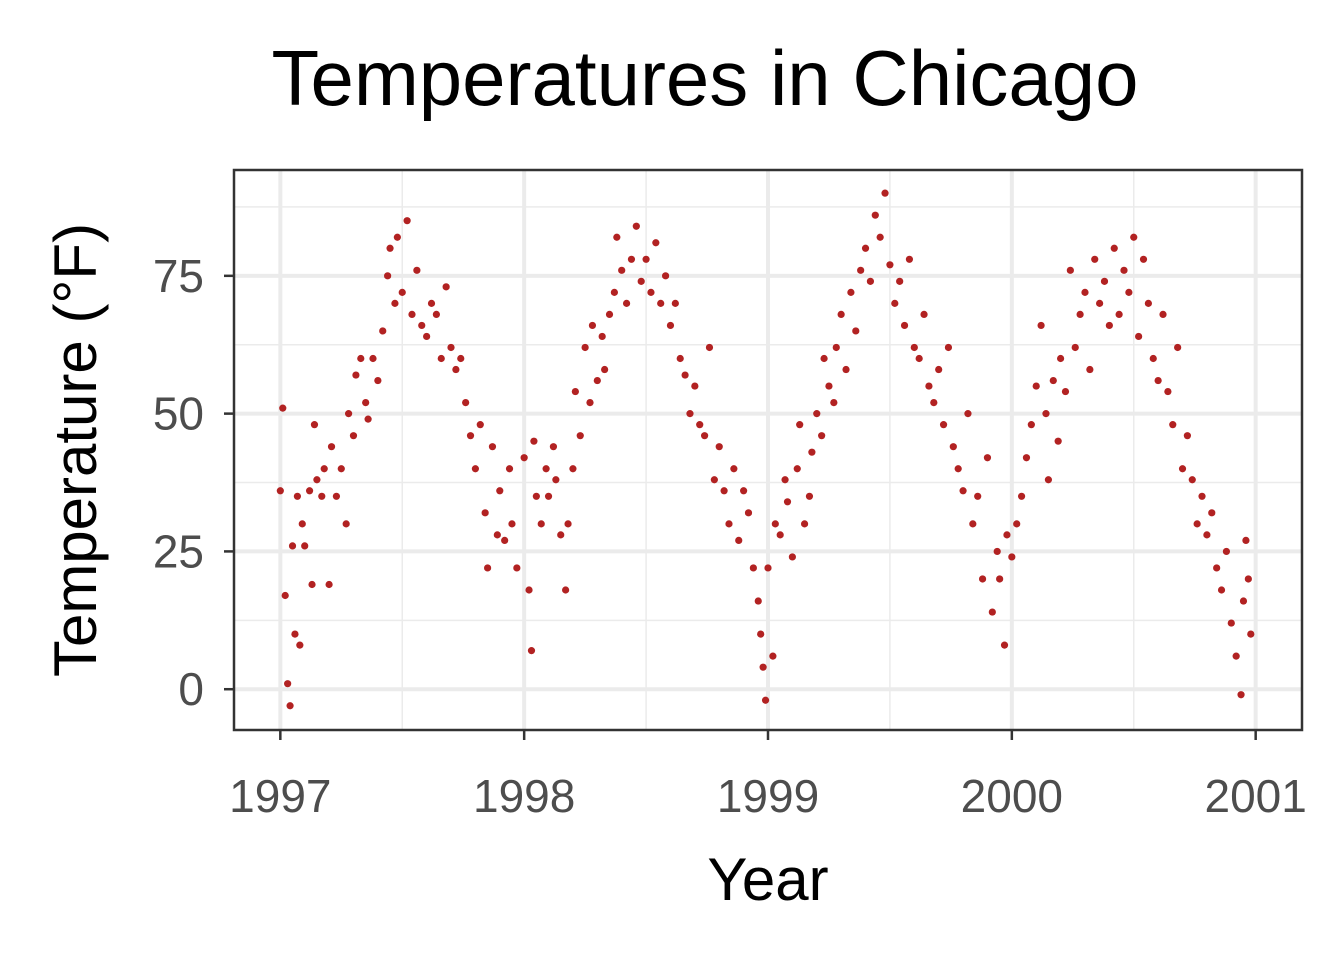 The height and width of the screenshot is (960, 1344). Describe the element at coordinates (768, 796) in the screenshot. I see `x-tick-label: 1999` at that location.